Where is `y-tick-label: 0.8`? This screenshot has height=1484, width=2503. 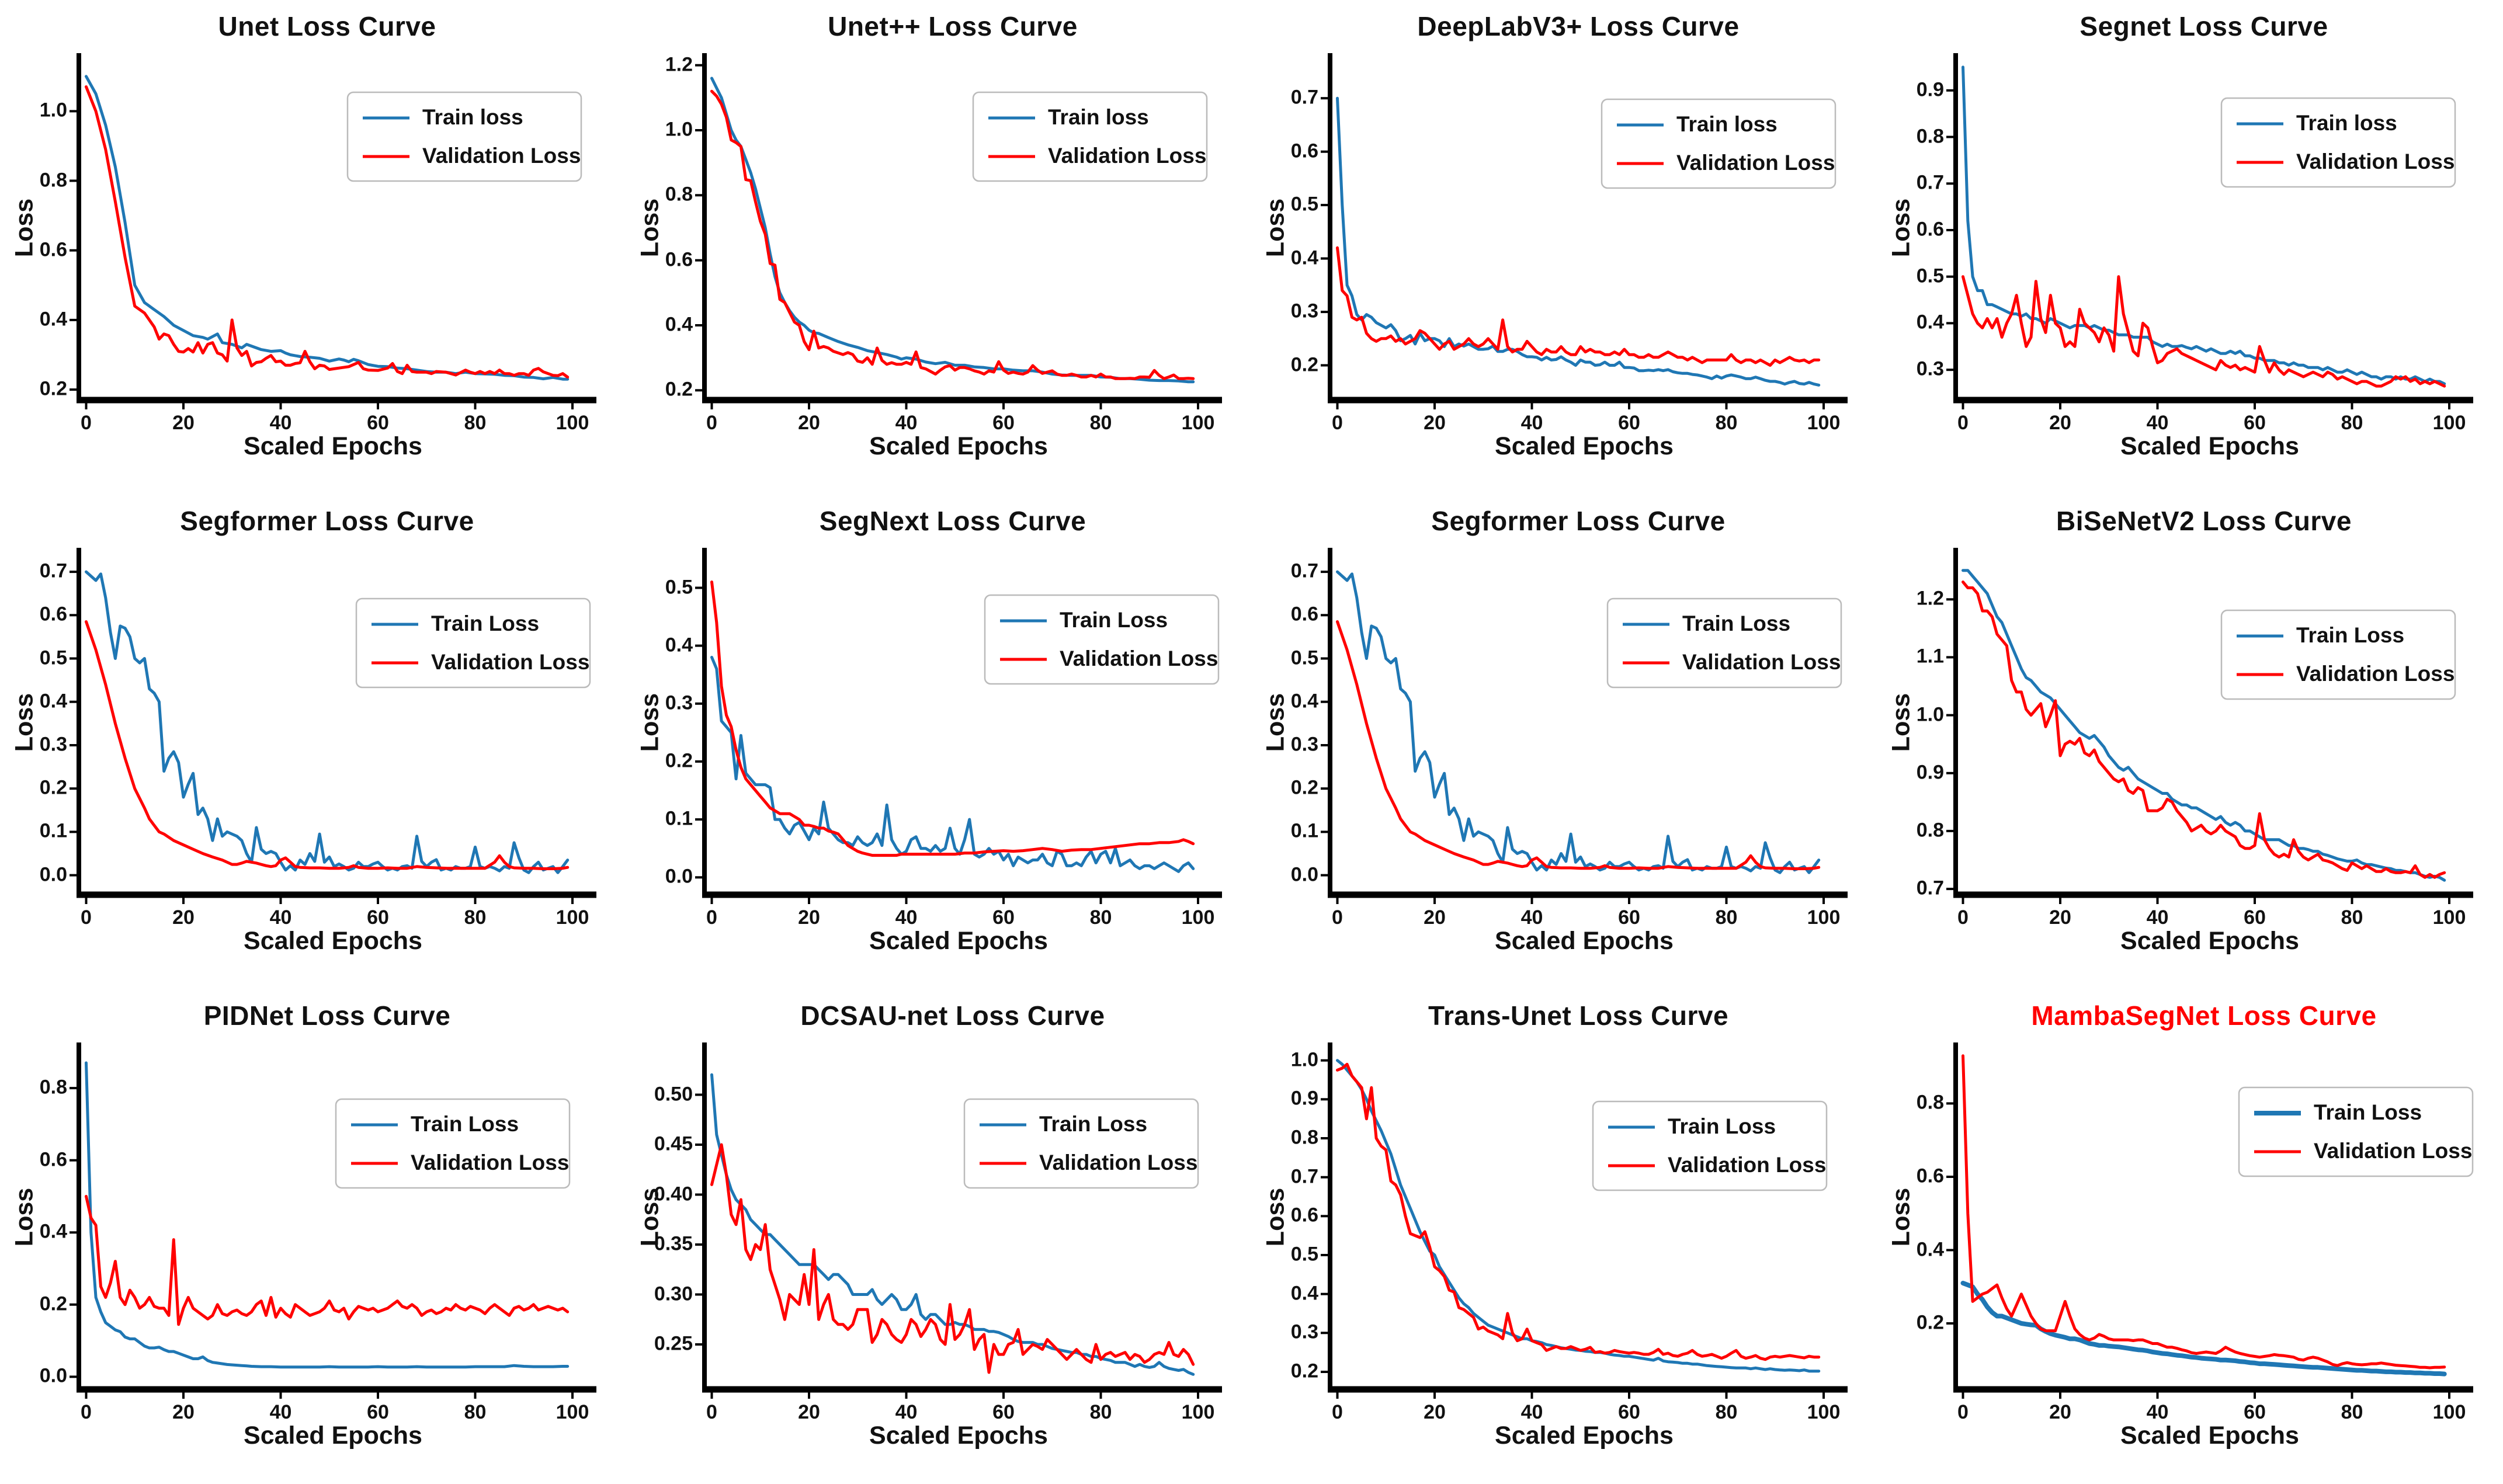 y-tick-label: 0.8 is located at coordinates (53, 180).